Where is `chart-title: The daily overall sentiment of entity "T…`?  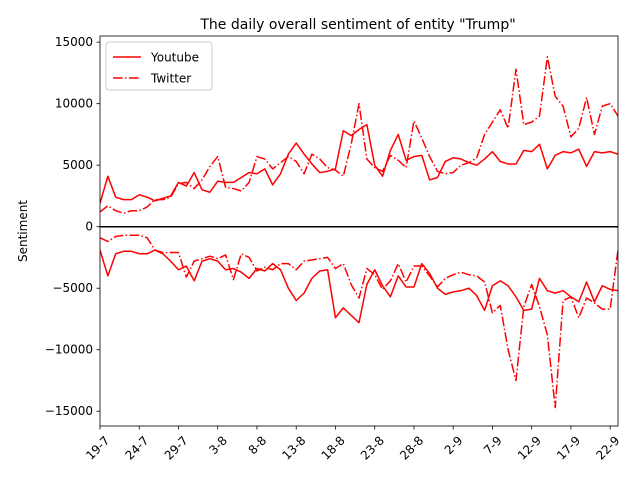 chart-title: The daily overall sentiment of entity "T… is located at coordinates (357, 25).